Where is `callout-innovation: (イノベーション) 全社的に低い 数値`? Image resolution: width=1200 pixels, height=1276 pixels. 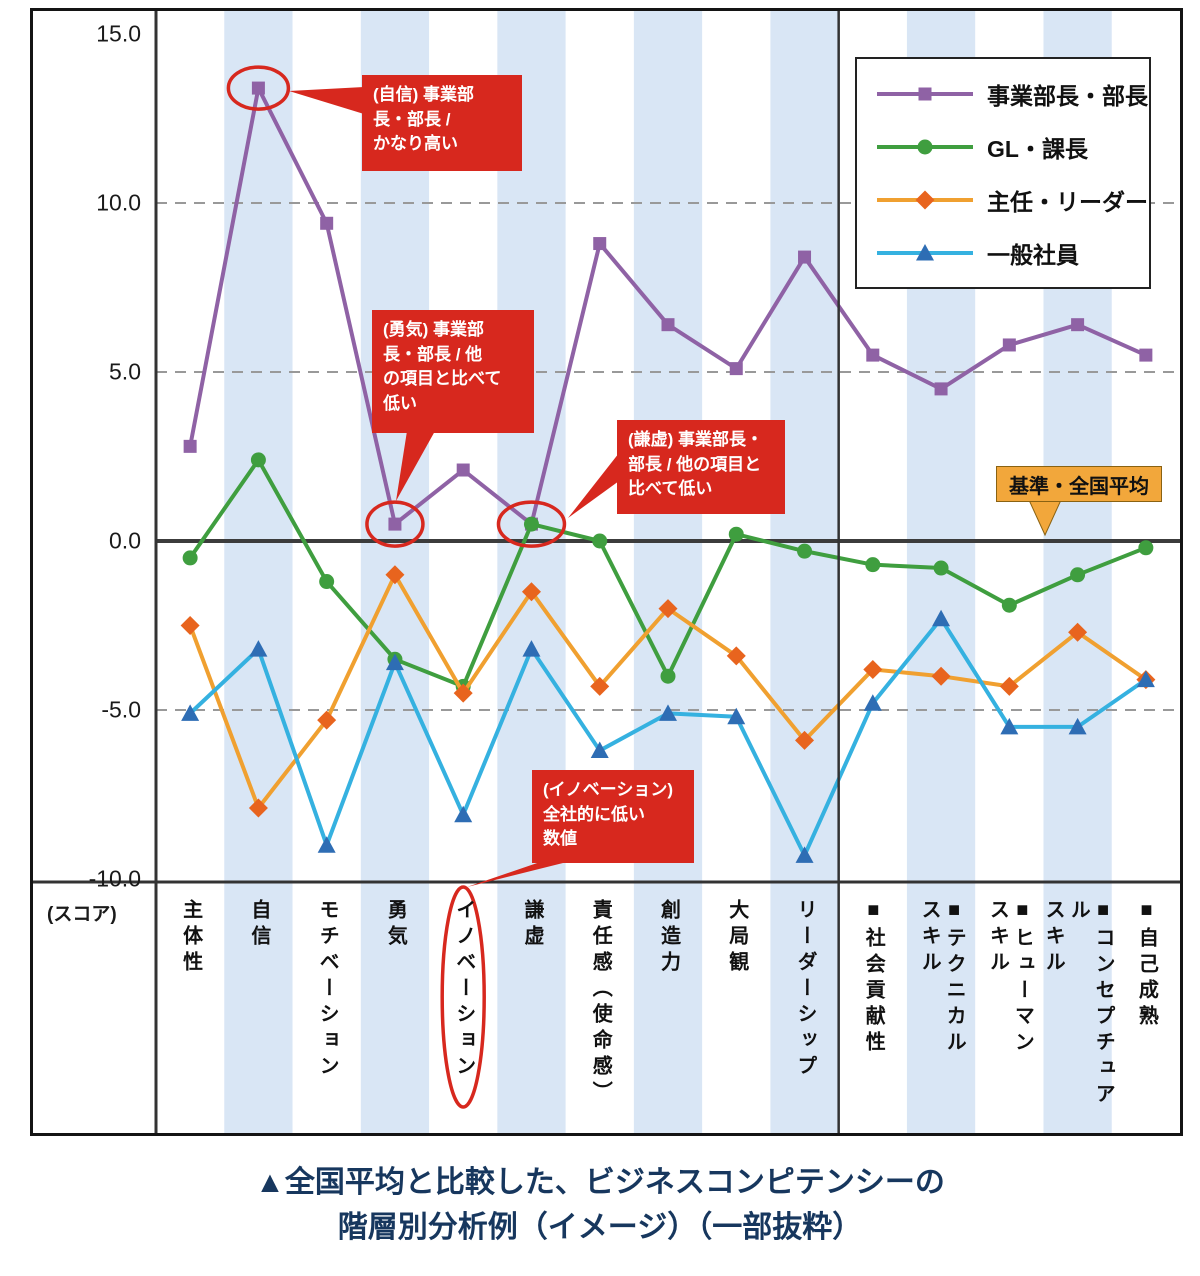
callout-innovation: (イノベーション) 全社的に低い 数値 is located at coordinates (613, 816).